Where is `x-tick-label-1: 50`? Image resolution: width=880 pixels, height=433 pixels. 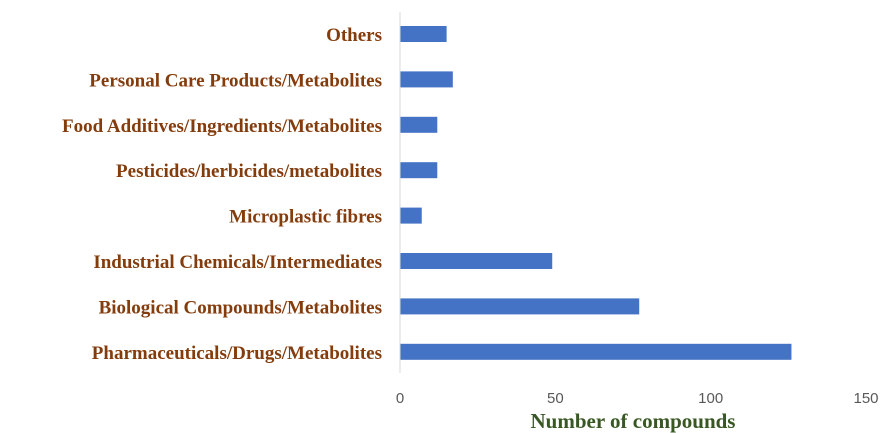 x-tick-label-1: 50 is located at coordinates (555, 398).